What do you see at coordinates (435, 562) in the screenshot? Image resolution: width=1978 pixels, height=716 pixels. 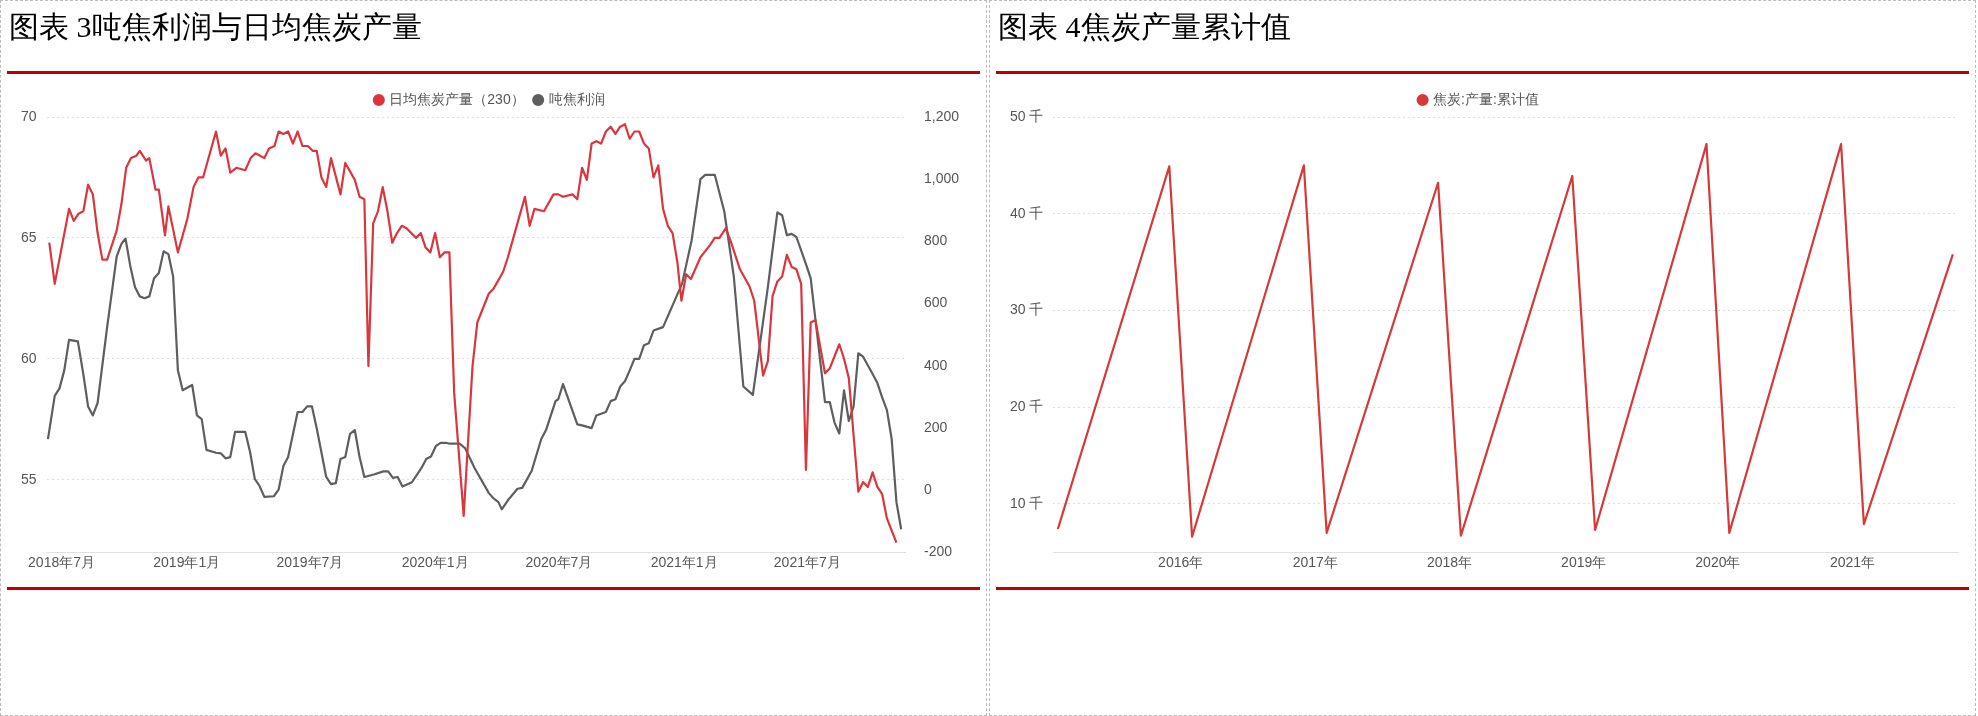 I see `x-tick-label: 2020年1月` at bounding box center [435, 562].